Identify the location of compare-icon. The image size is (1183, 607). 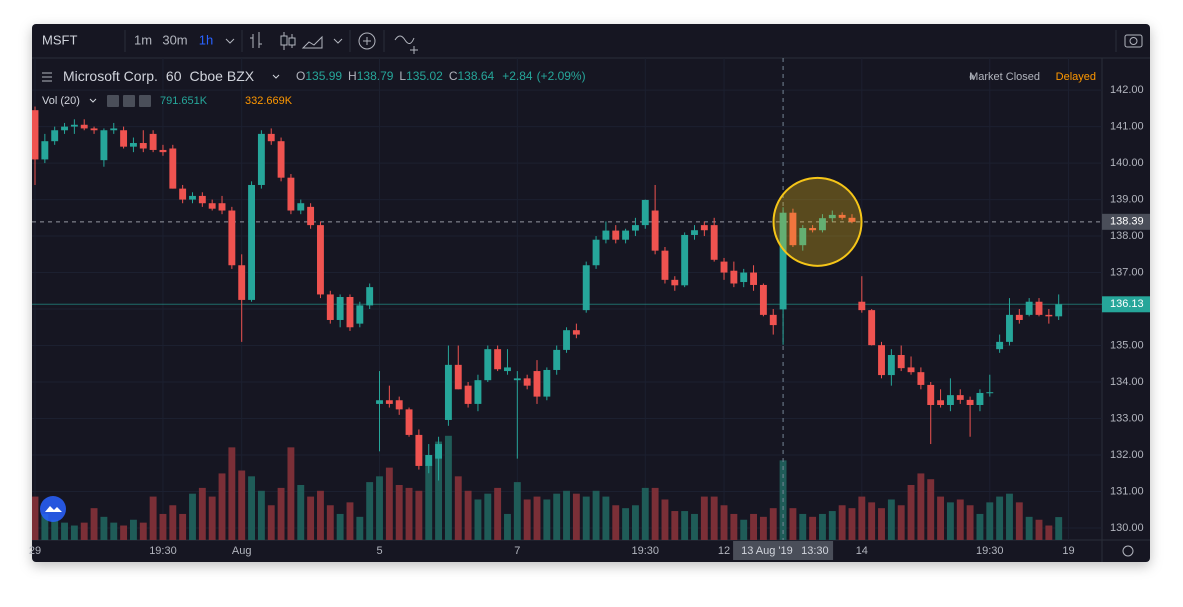
(367, 41).